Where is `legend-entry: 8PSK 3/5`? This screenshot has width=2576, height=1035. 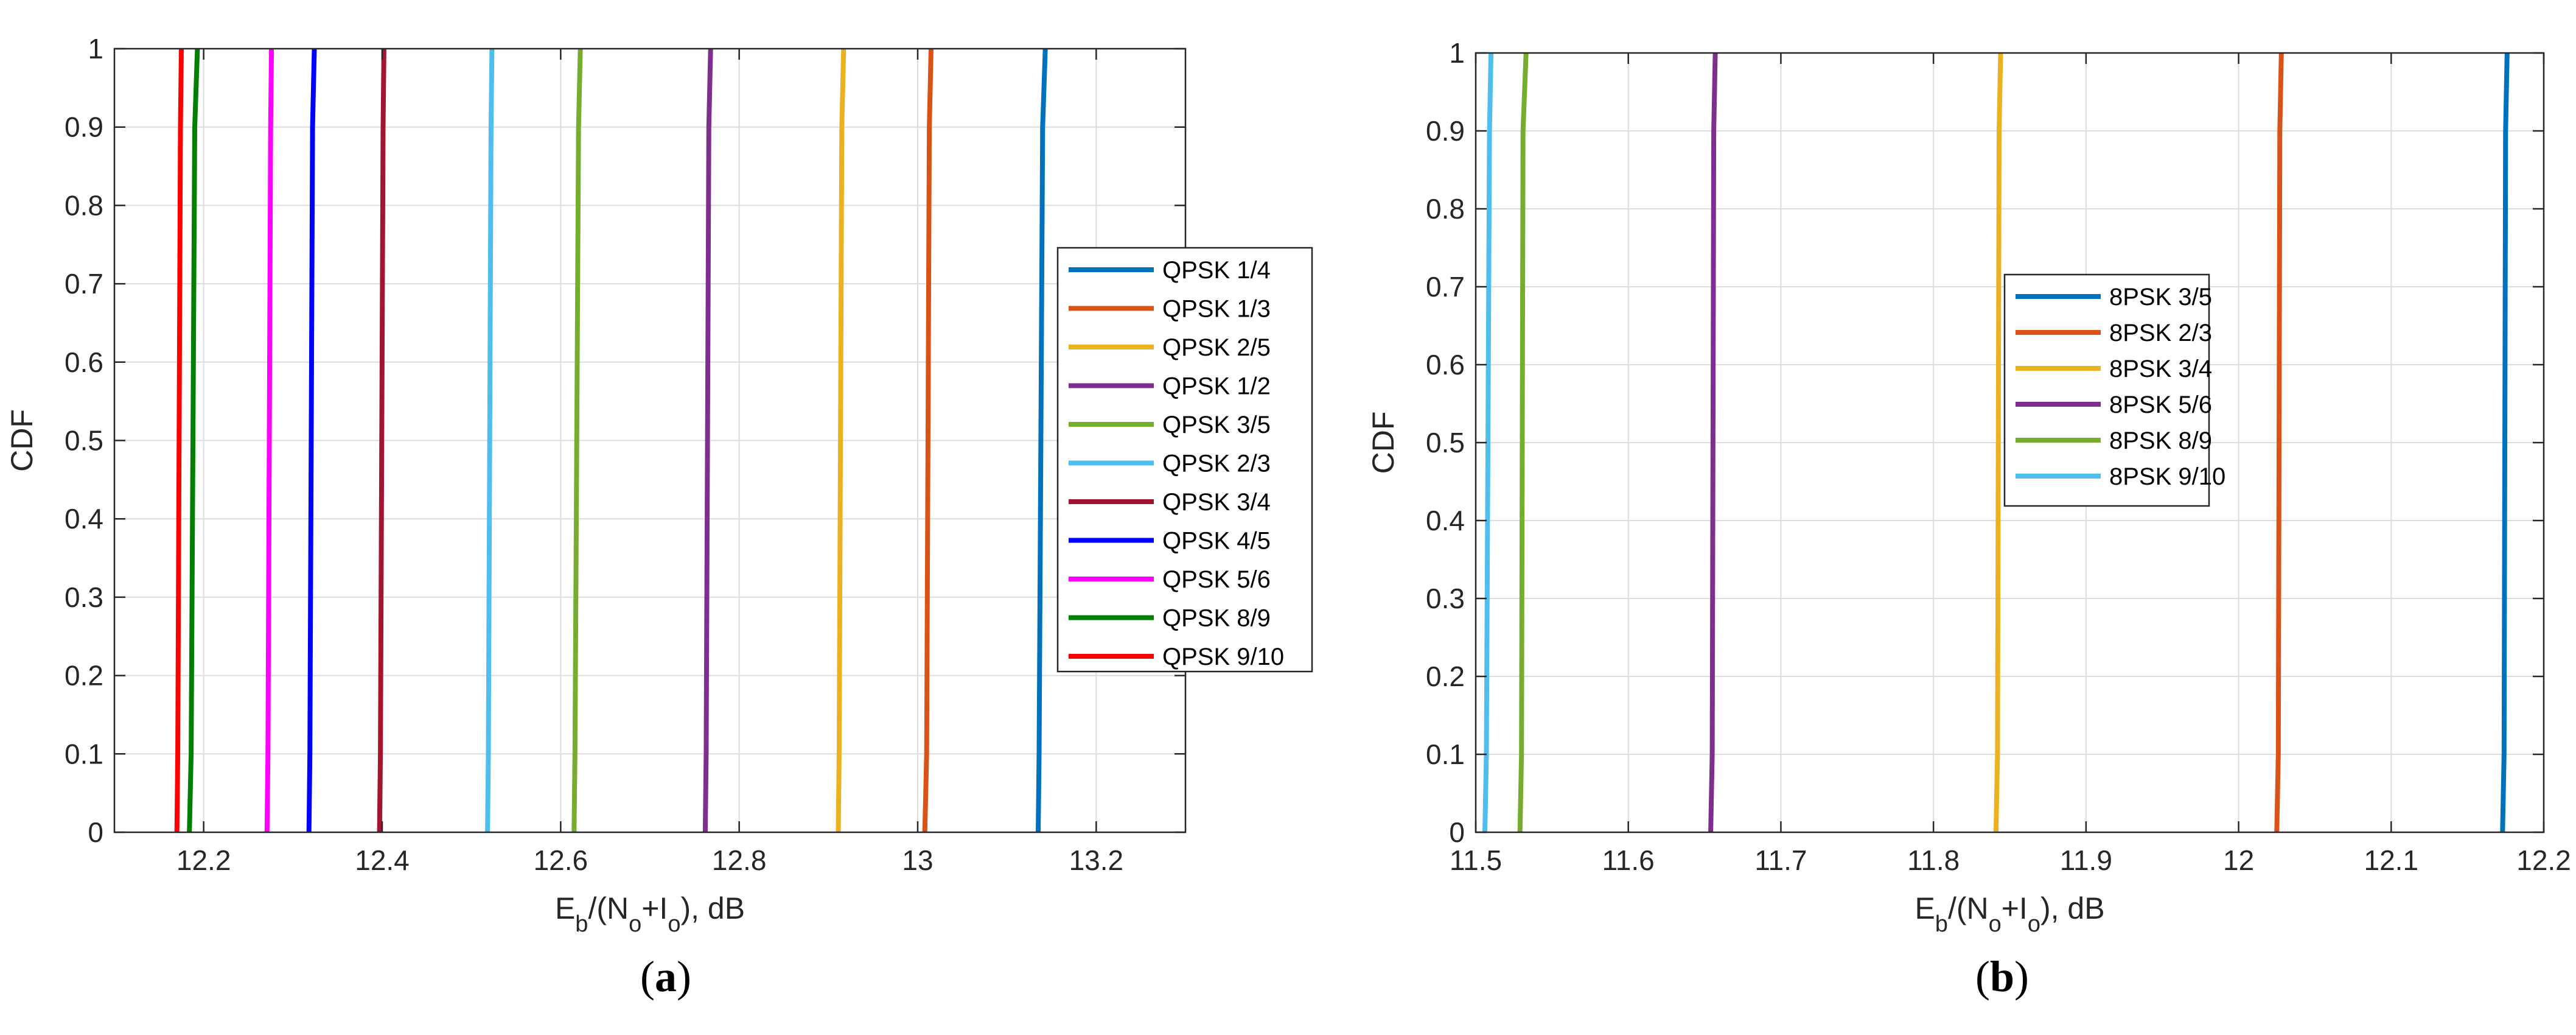 legend-entry: 8PSK 3/5 is located at coordinates (2160, 297).